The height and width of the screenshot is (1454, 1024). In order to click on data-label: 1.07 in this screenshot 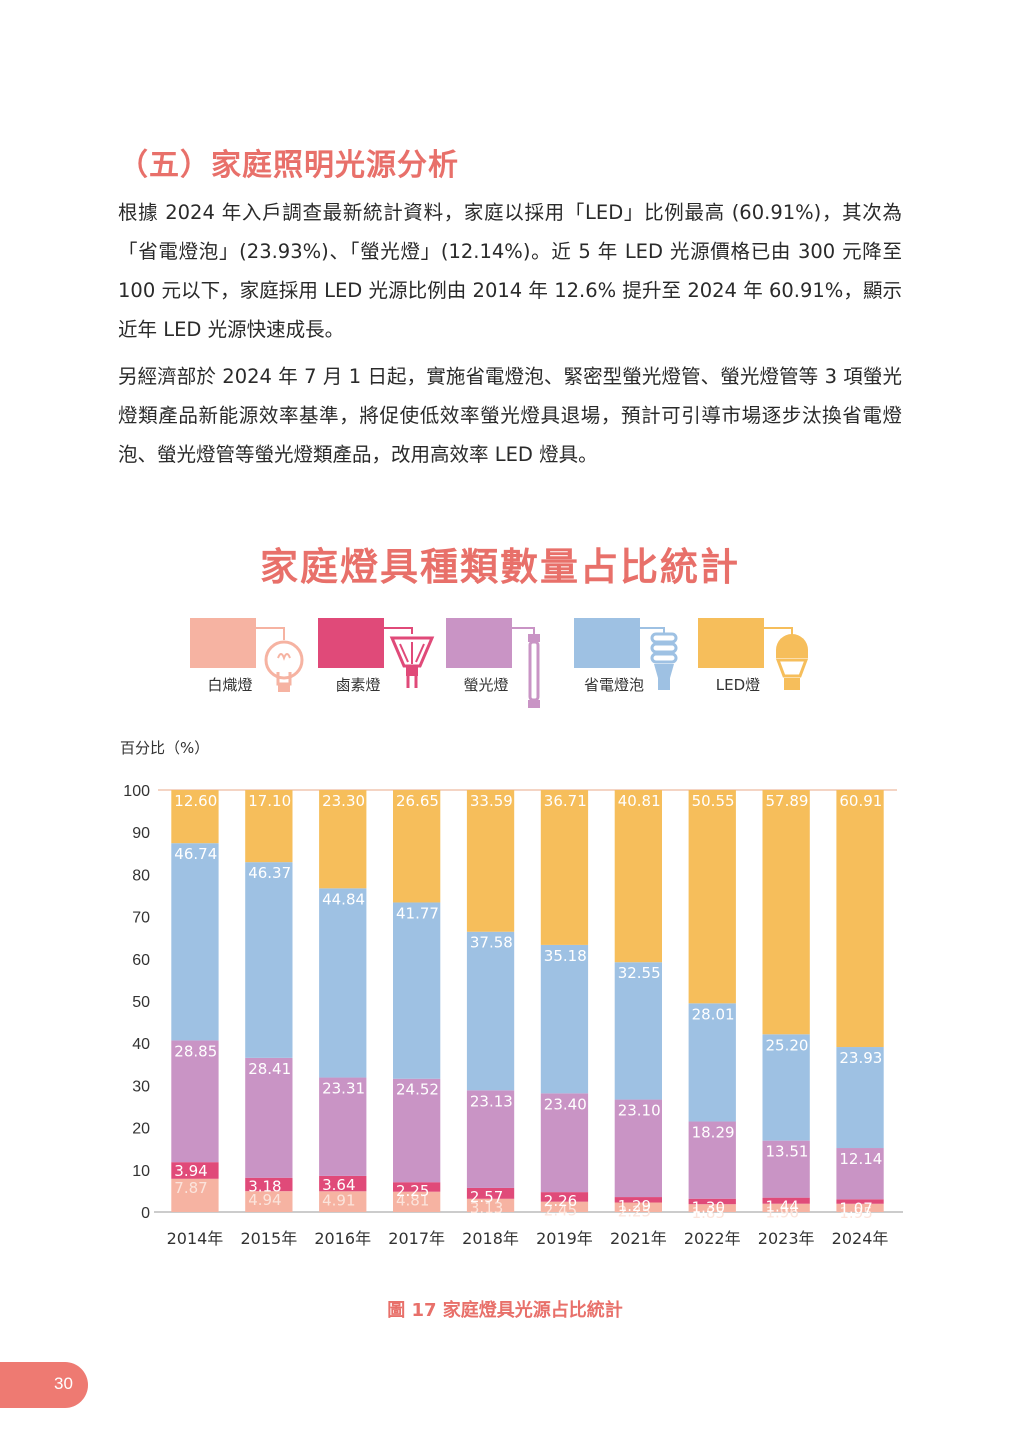, I will do `click(855, 1208)`.